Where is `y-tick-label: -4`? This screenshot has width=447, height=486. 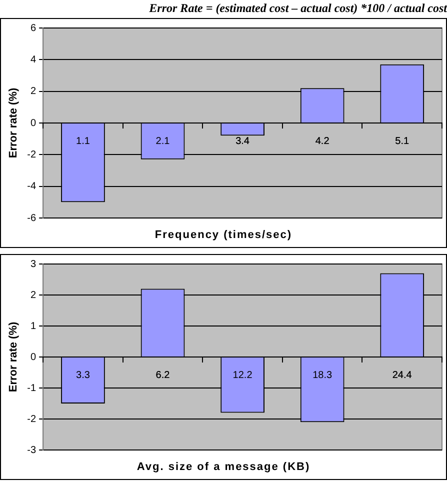 y-tick-label: -4 is located at coordinates (32, 186).